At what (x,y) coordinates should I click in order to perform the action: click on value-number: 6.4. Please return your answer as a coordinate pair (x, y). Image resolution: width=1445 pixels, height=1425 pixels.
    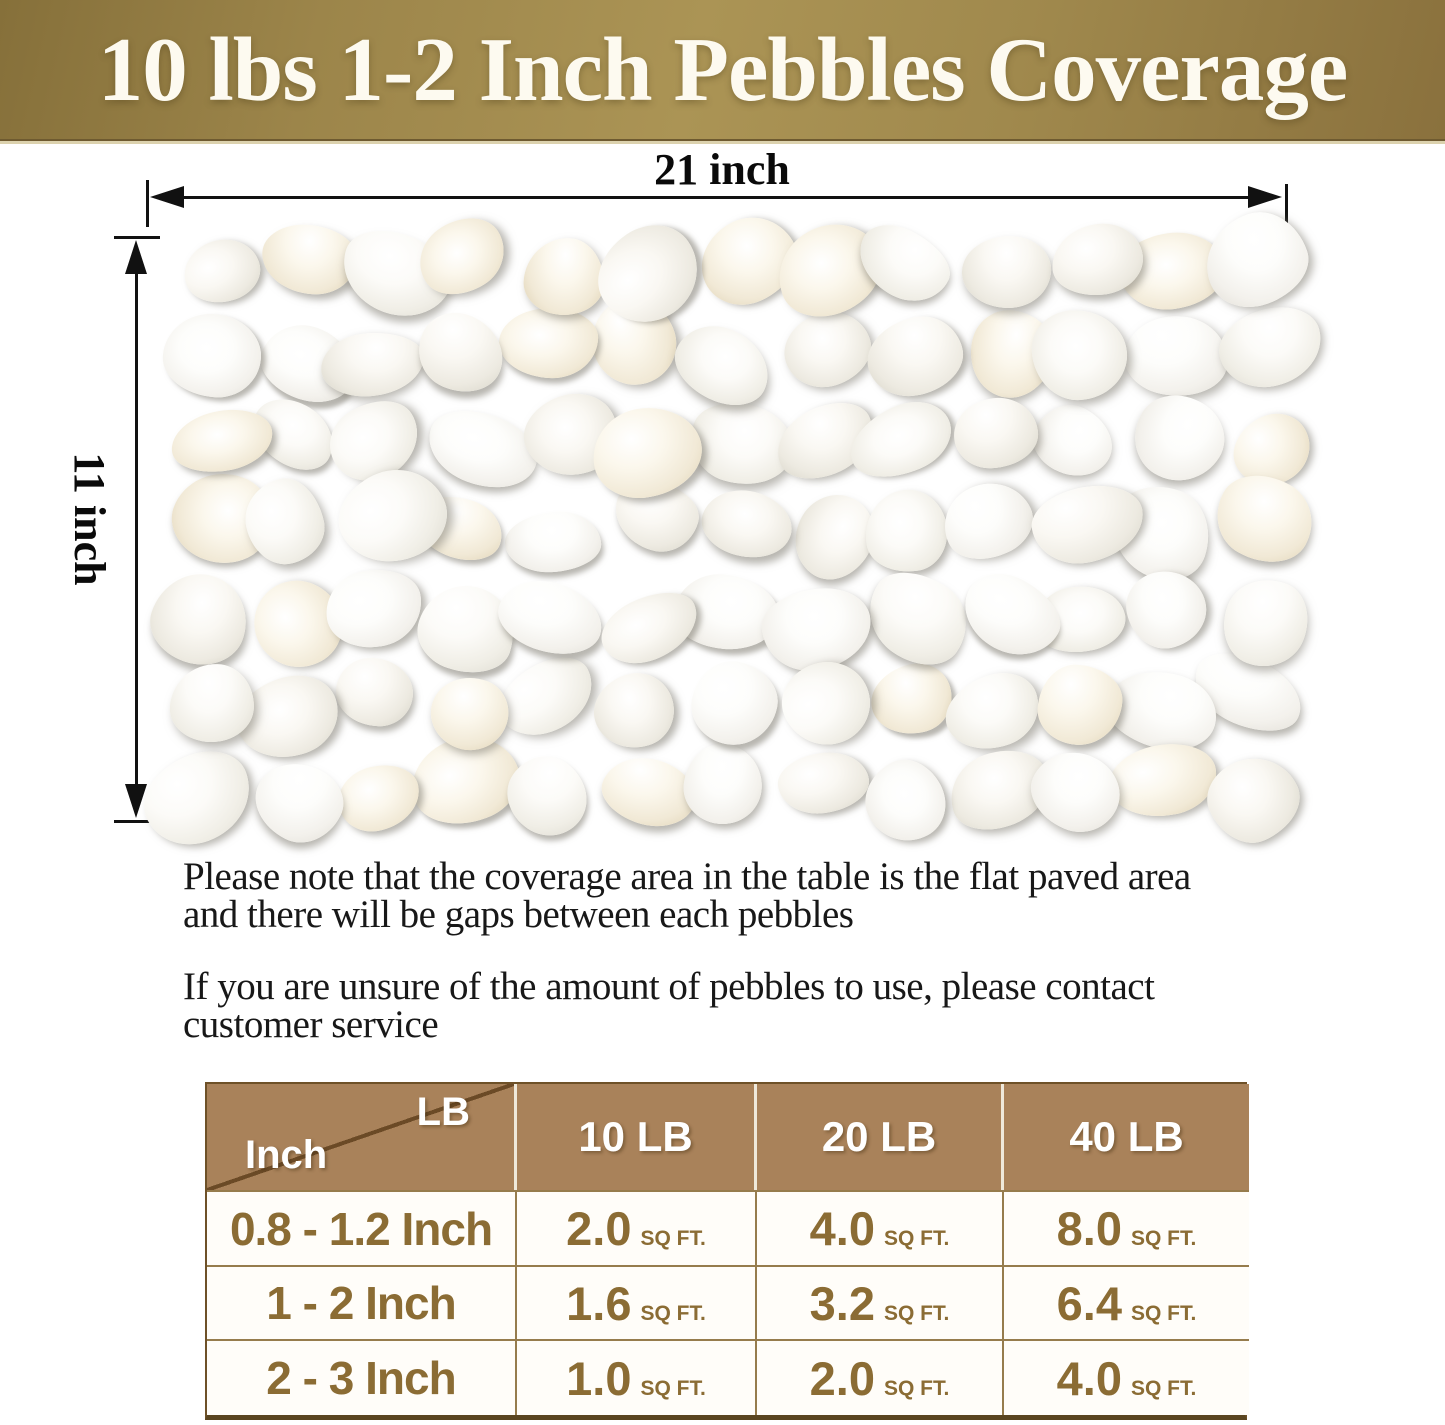
    Looking at the image, I should click on (1089, 1303).